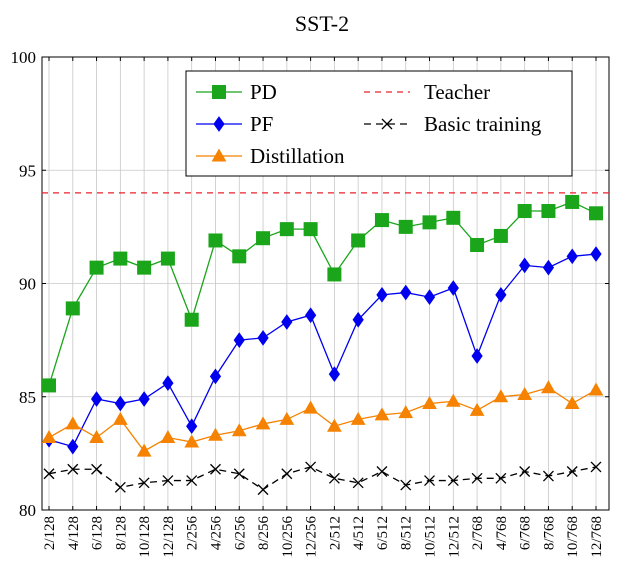 Image resolution: width=635 pixels, height=579 pixels. What do you see at coordinates (359, 533) in the screenshot?
I see `x-tick-label: 4/512` at bounding box center [359, 533].